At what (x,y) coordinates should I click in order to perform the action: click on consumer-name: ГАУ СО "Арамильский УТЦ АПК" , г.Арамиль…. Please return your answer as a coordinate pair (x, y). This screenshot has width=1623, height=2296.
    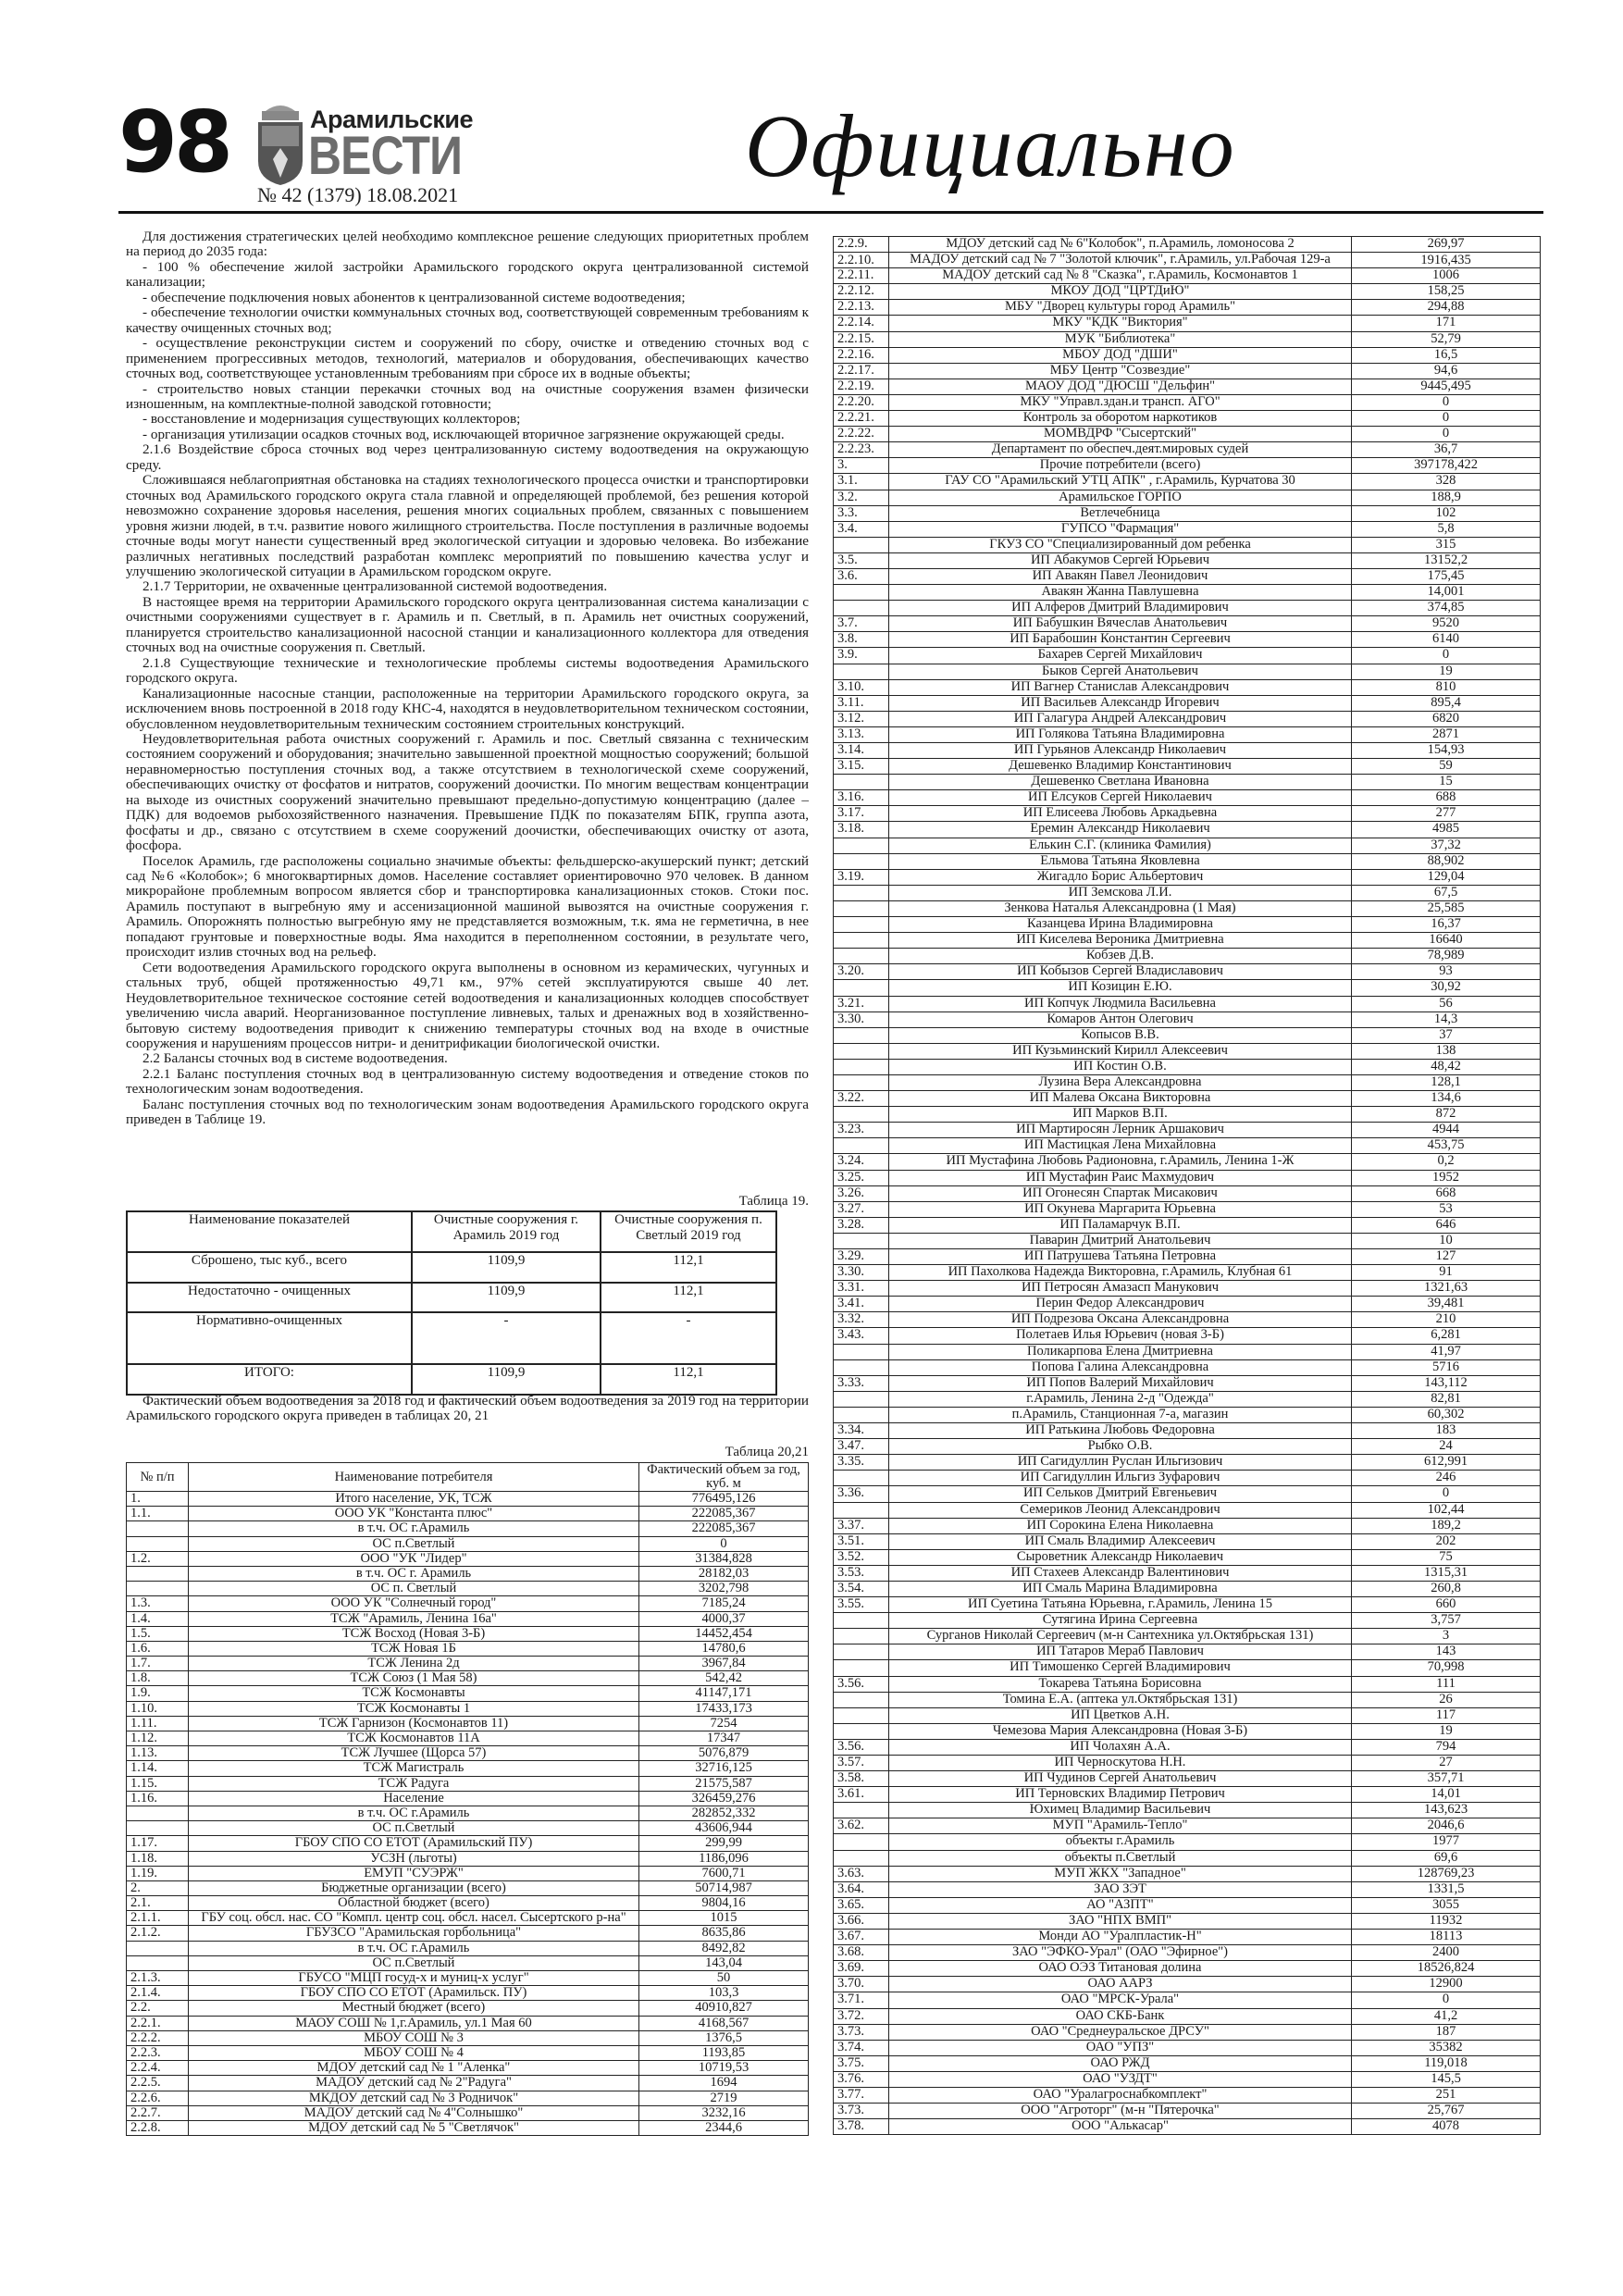
    Looking at the image, I should click on (1120, 481).